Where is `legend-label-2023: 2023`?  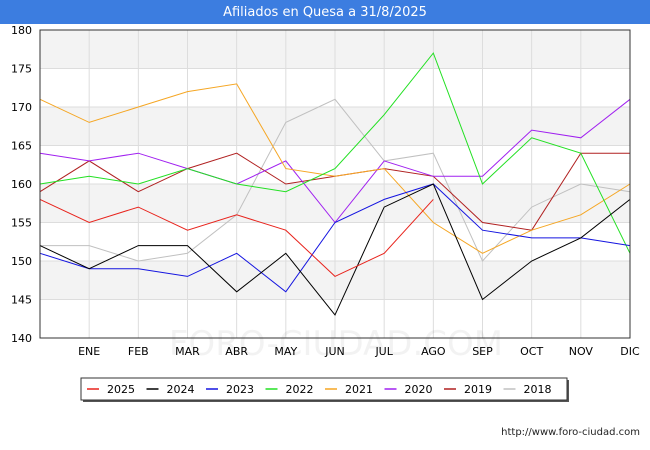
legend-label-2023: 2023 is located at coordinates (240, 389).